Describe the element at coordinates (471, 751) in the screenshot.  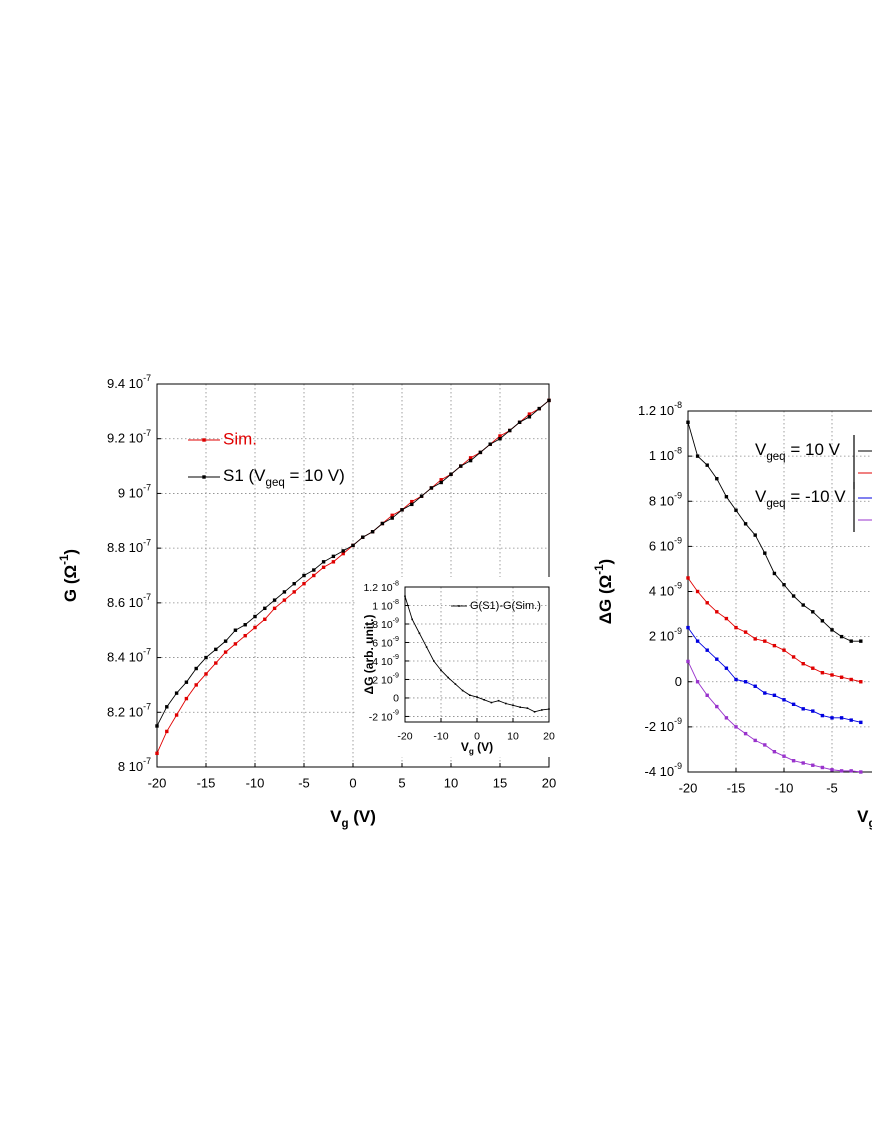
I see `text-part: g` at that location.